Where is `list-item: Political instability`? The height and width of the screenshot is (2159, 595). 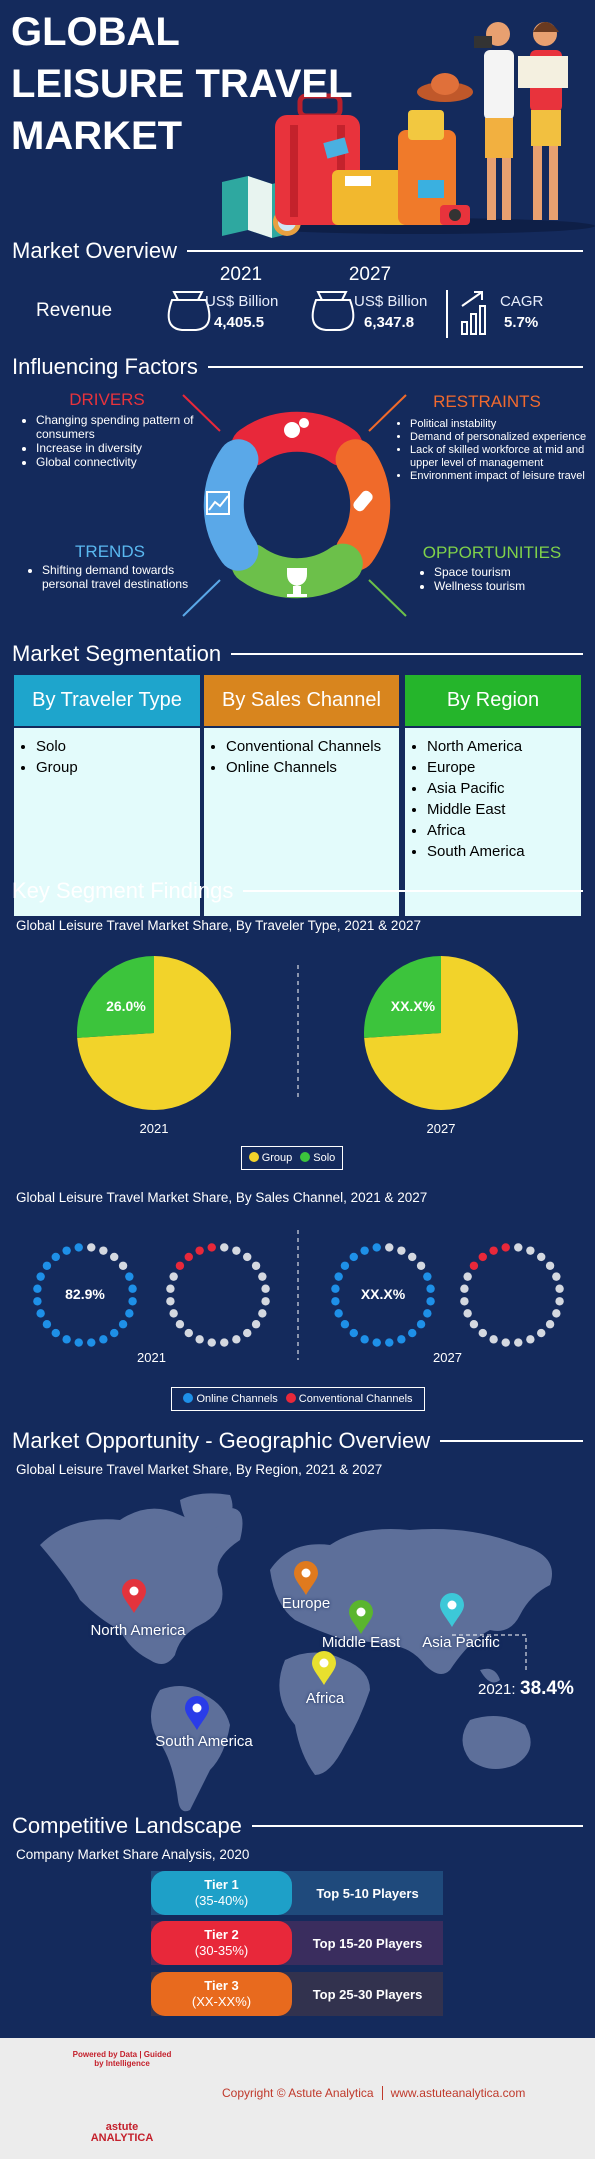 list-item: Political instability is located at coordinates (502, 424).